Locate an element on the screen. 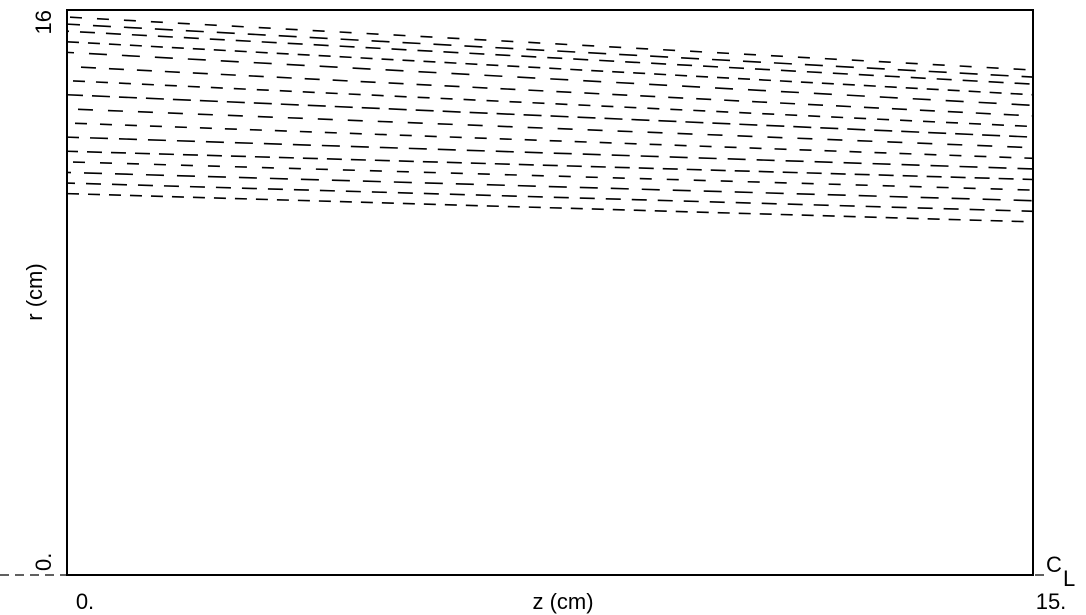 Image resolution: width=1086 pixels, height=615 pixels. centerline-label: C is located at coordinates (1054, 564).